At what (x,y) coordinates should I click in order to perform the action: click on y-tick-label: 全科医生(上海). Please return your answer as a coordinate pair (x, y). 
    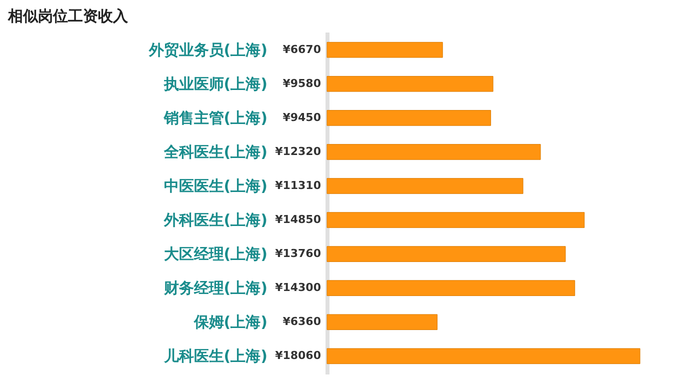
    Looking at the image, I should click on (215, 151).